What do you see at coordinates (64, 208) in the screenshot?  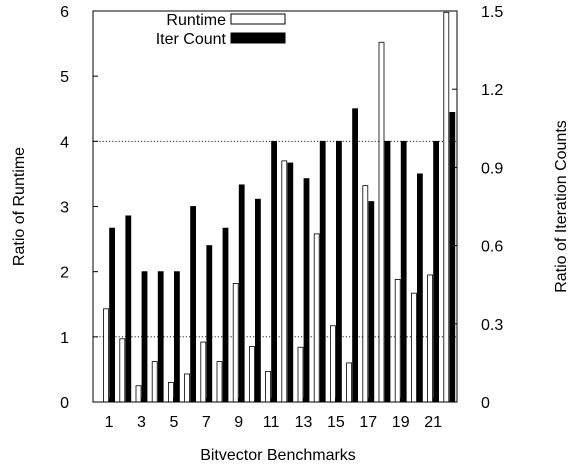 I see `y-left-tick-label: 3` at bounding box center [64, 208].